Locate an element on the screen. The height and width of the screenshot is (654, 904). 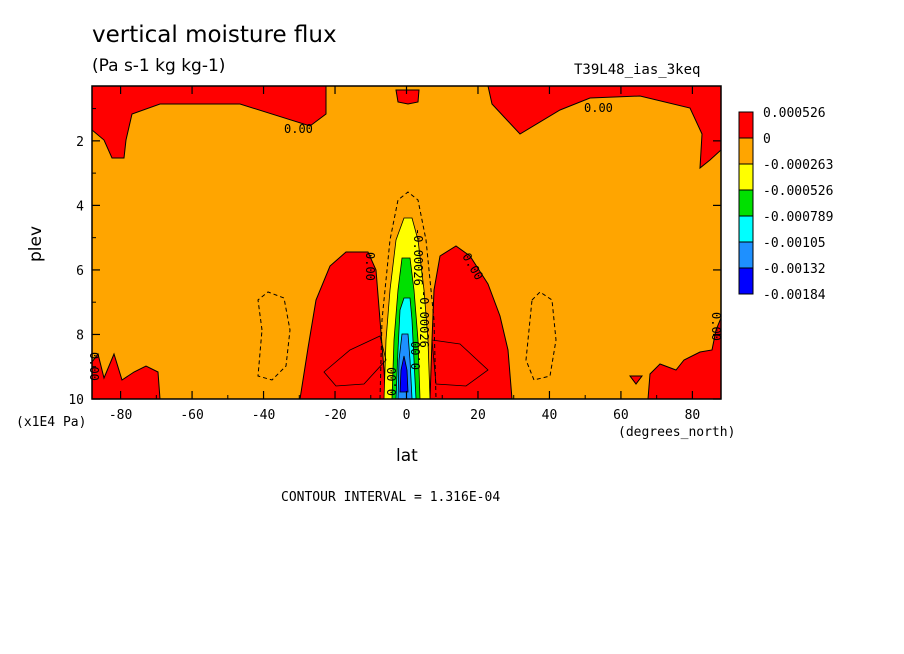
y-tick-label: 8 is located at coordinates (80, 335).